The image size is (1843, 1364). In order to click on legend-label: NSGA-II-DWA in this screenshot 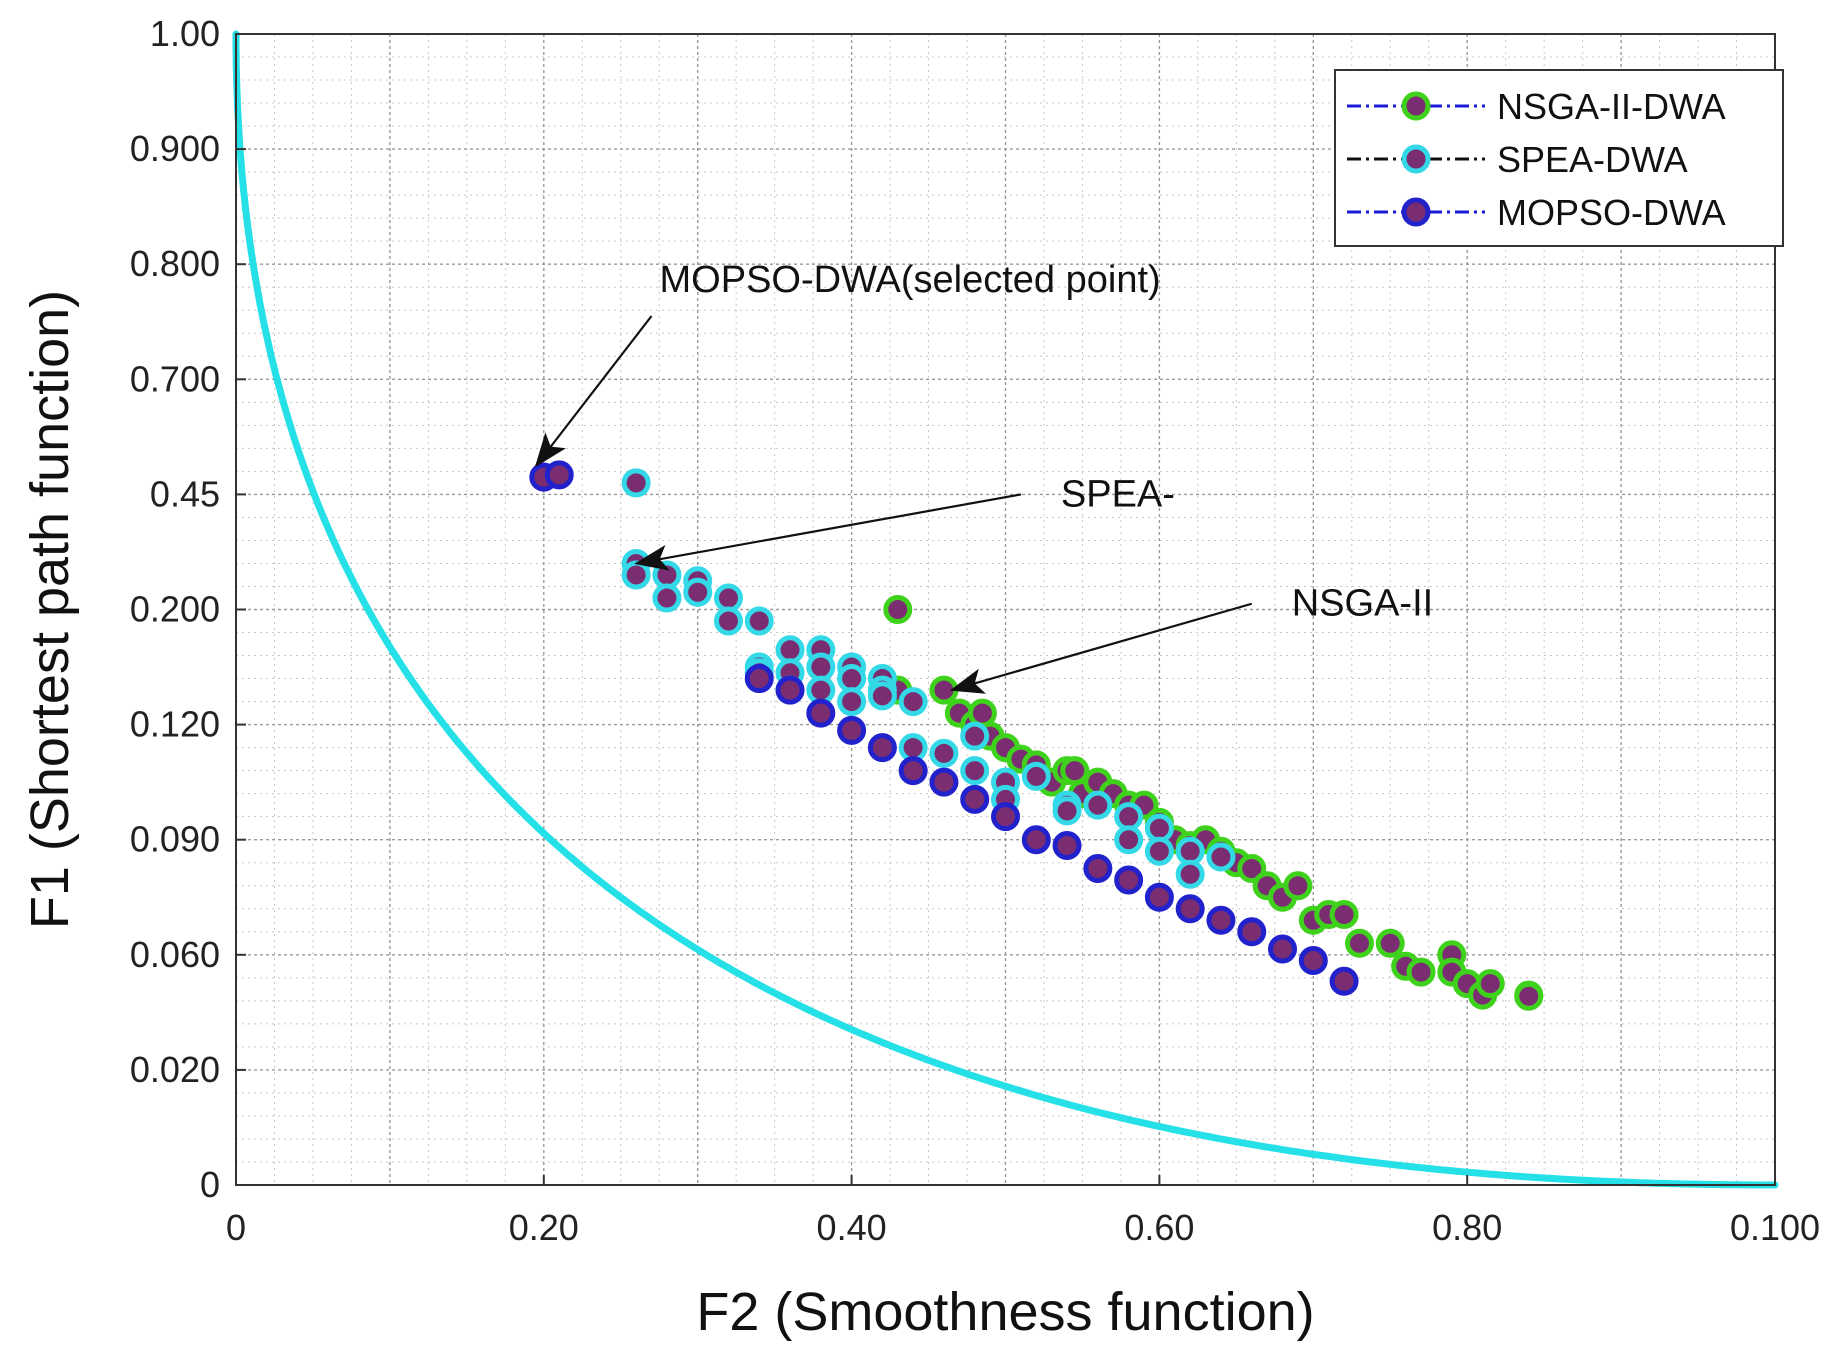, I will do `click(1611, 106)`.